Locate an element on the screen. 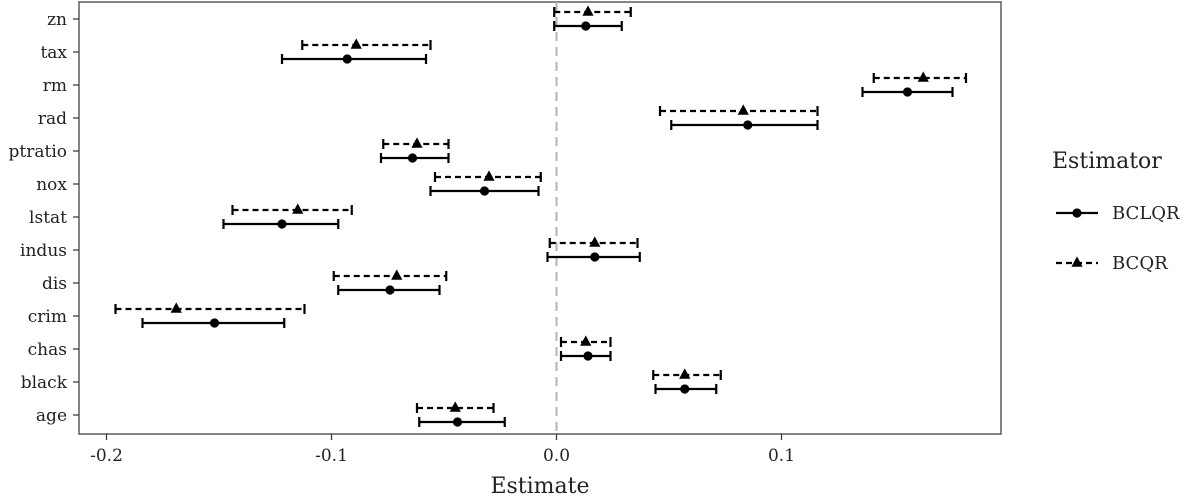 This screenshot has height=497, width=1200. y-tick-label: nox is located at coordinates (51, 185).